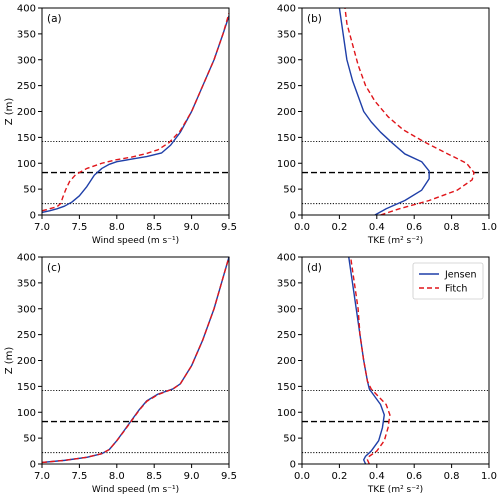 This screenshot has width=500, height=495. I want to click on legend: Jensen Fitch, so click(448, 281).